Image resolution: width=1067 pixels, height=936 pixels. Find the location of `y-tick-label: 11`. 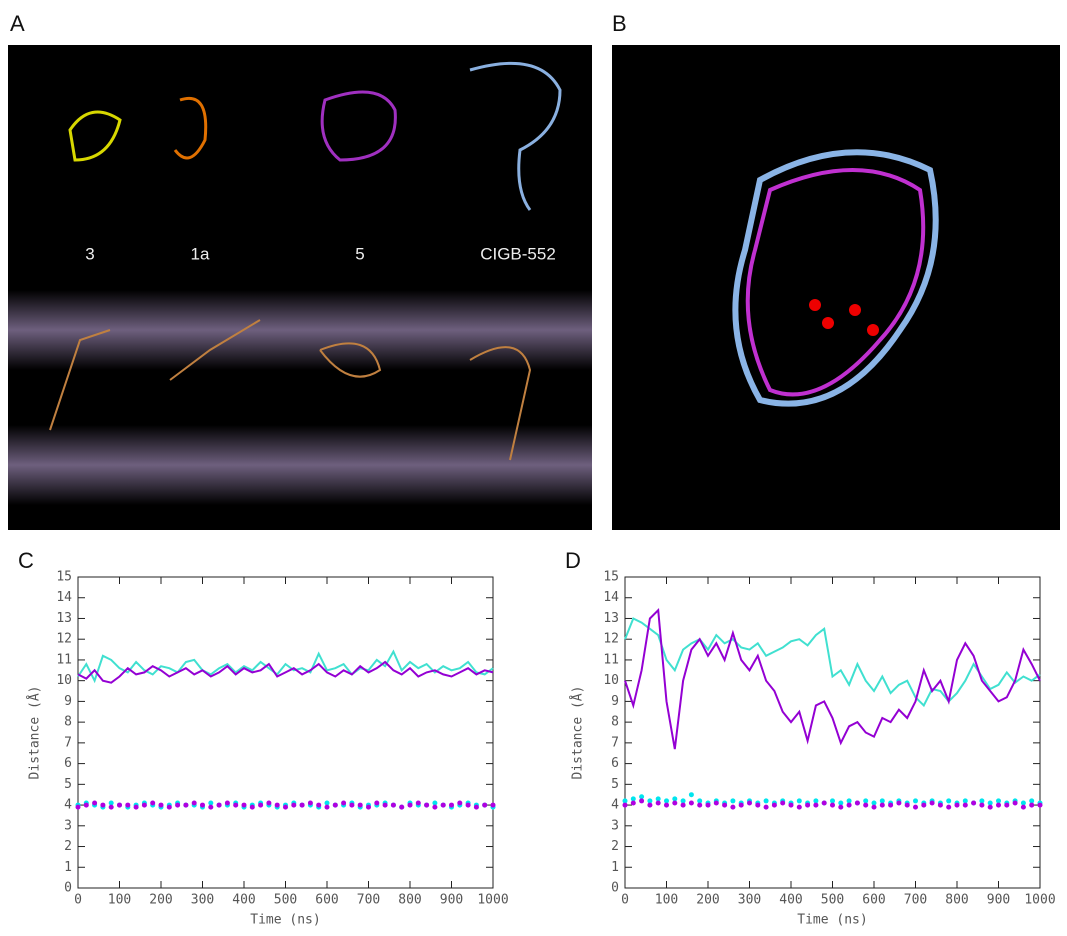

y-tick-label: 11 is located at coordinates (64, 659).